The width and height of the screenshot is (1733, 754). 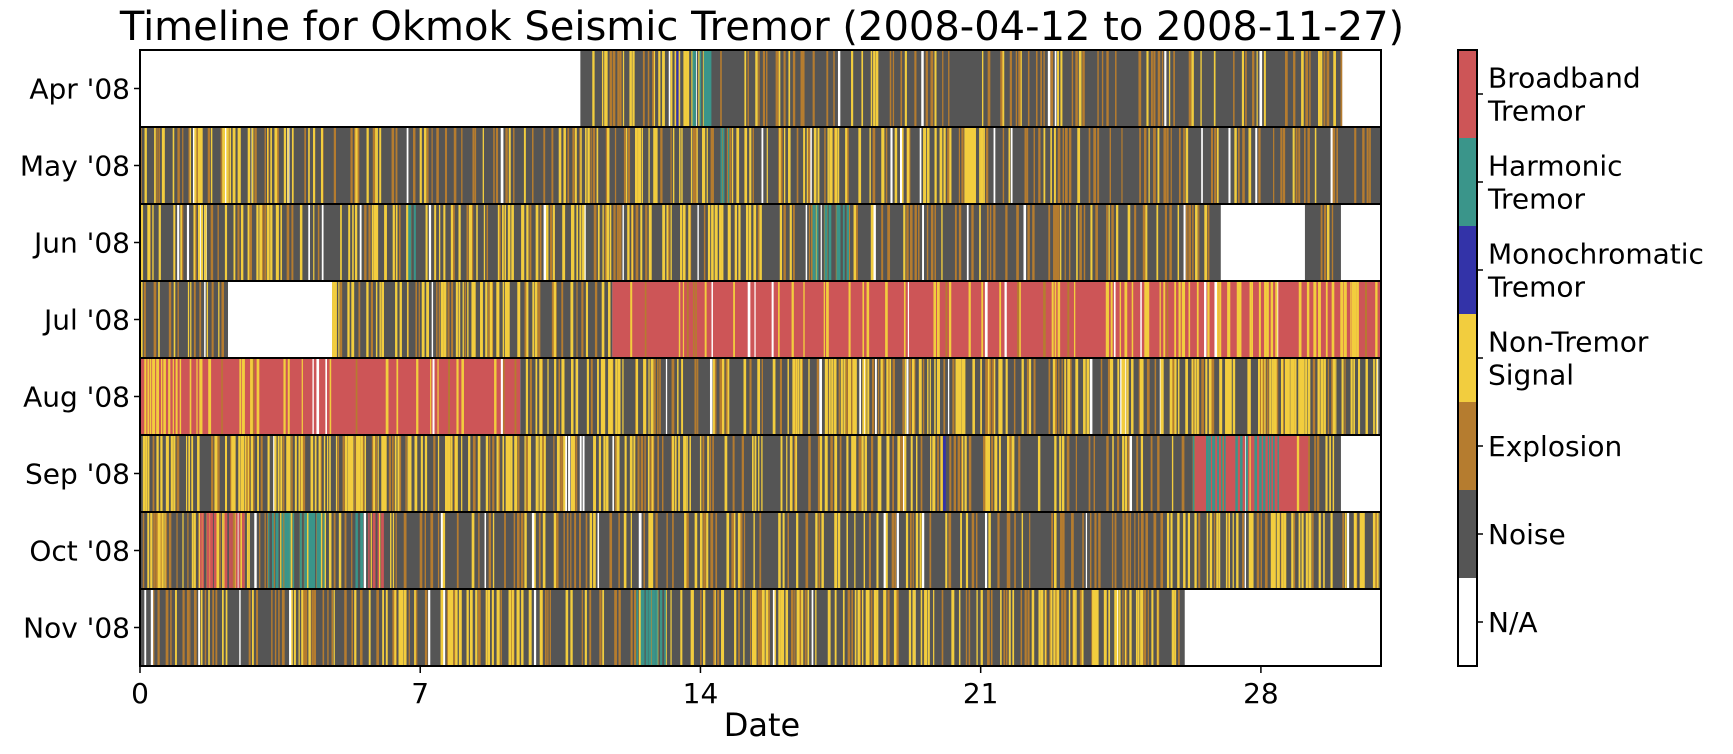 I want to click on x-tick-label: 14, so click(x=701, y=693).